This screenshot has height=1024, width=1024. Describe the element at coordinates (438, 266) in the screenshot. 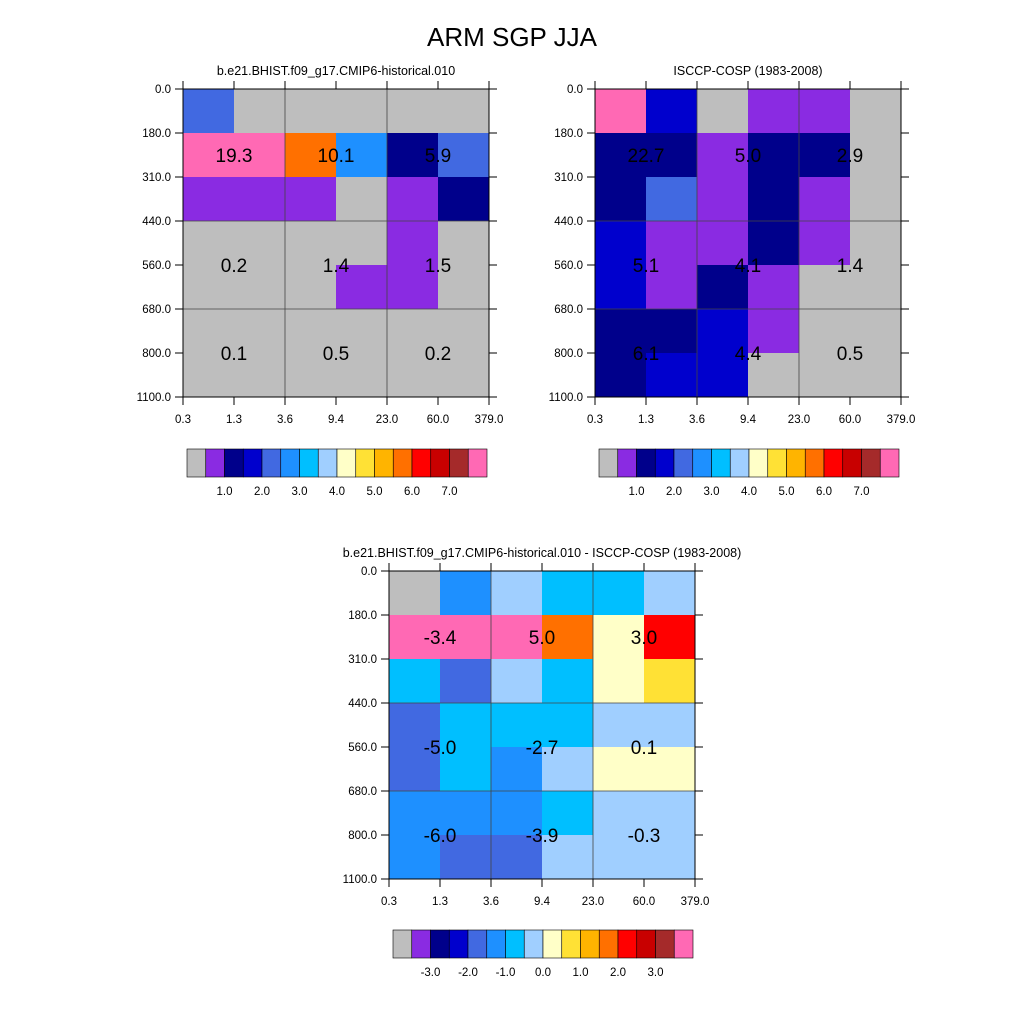

I see `cell-value-label: 1.5` at that location.